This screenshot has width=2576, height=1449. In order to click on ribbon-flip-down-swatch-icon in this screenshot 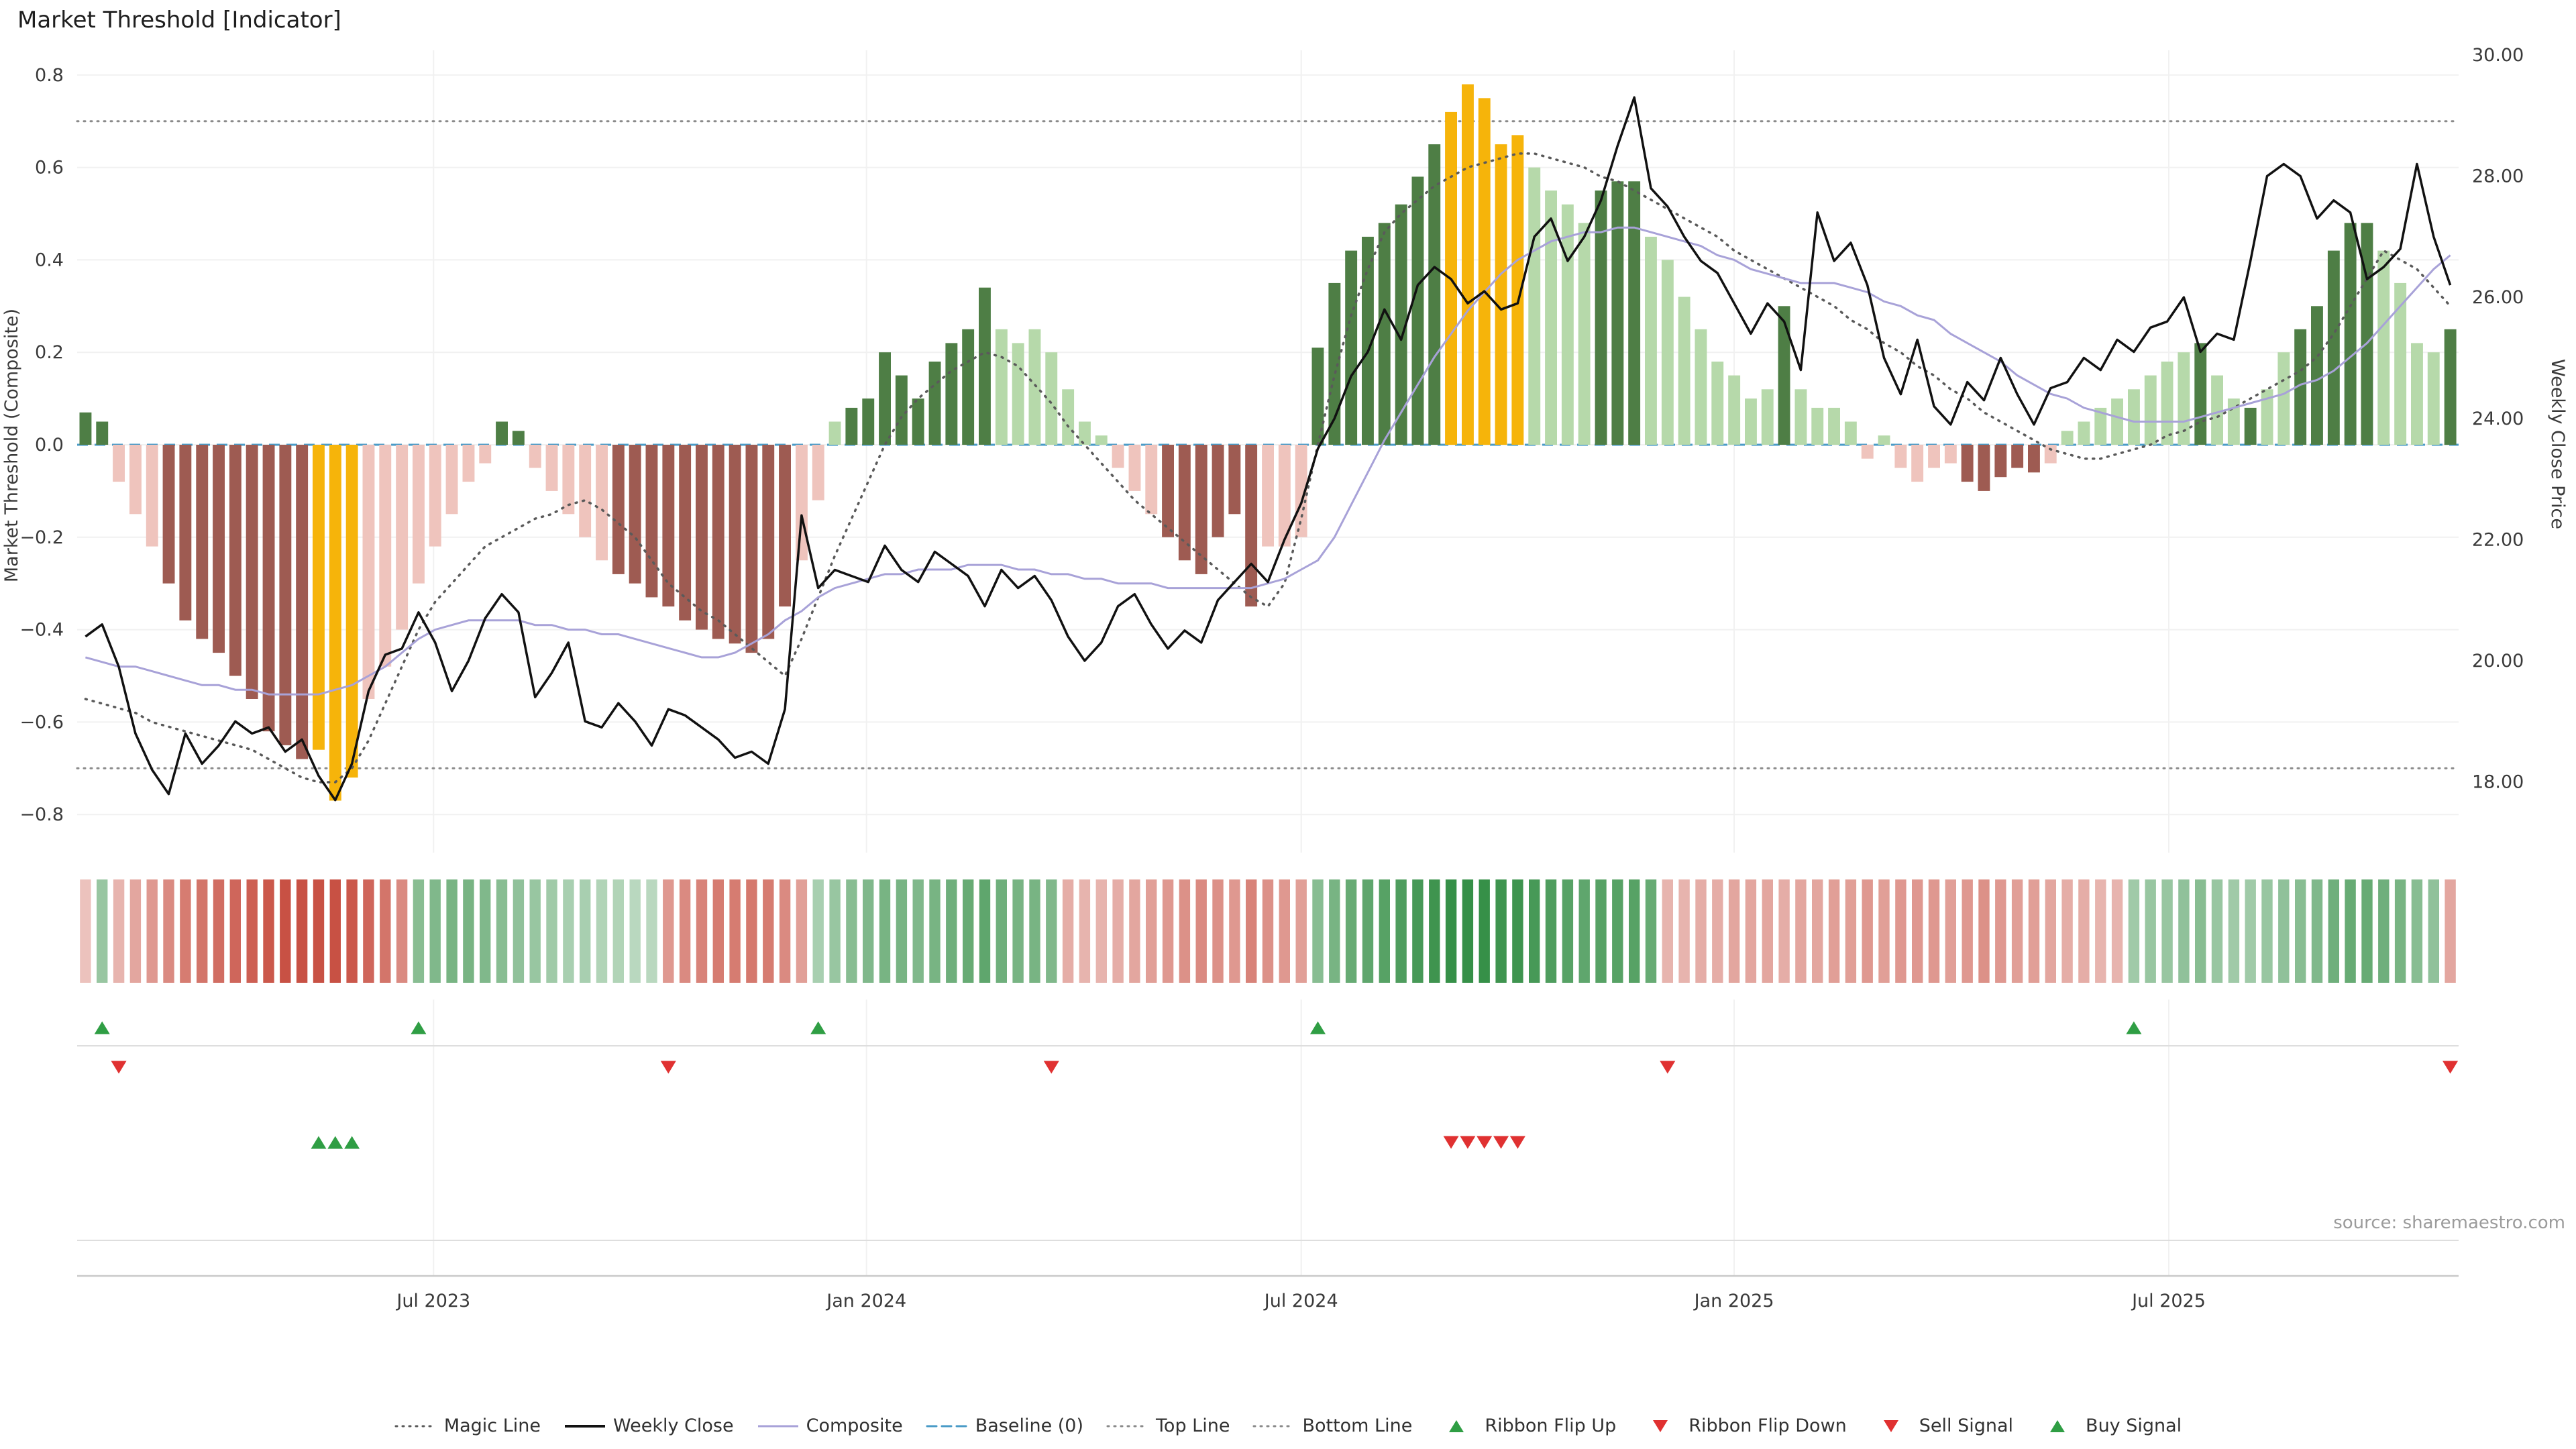, I will do `click(1660, 1425)`.